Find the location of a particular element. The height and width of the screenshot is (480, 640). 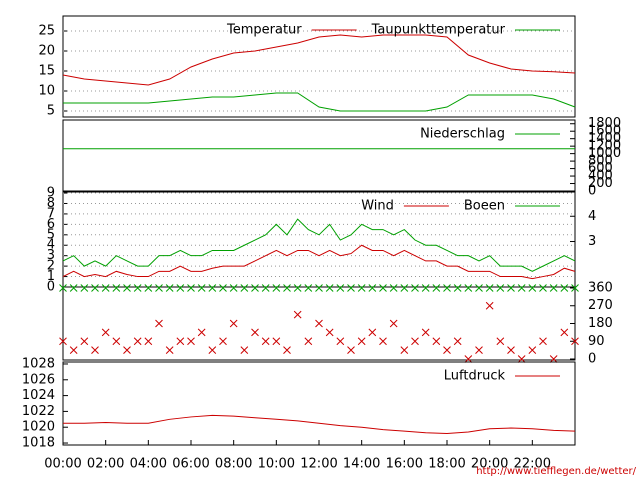

x-tick-label: 04:00 is located at coordinates (148, 464).